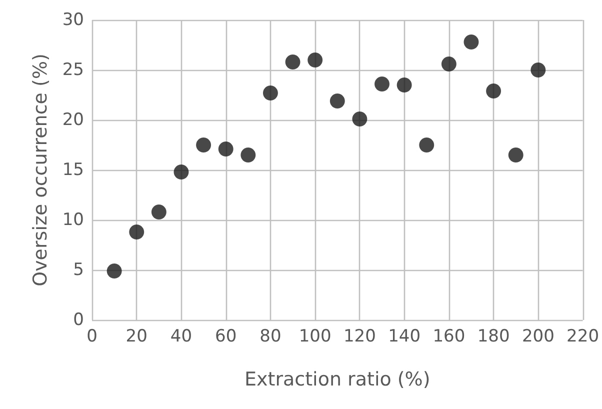 The height and width of the screenshot is (409, 602). I want to click on y-tick-label: 30, so click(73, 20).